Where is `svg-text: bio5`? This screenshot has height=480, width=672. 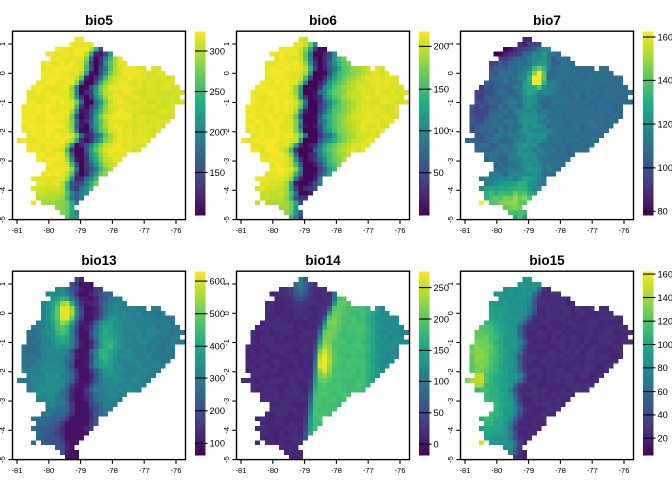 svg-text: bio5 is located at coordinates (99, 20).